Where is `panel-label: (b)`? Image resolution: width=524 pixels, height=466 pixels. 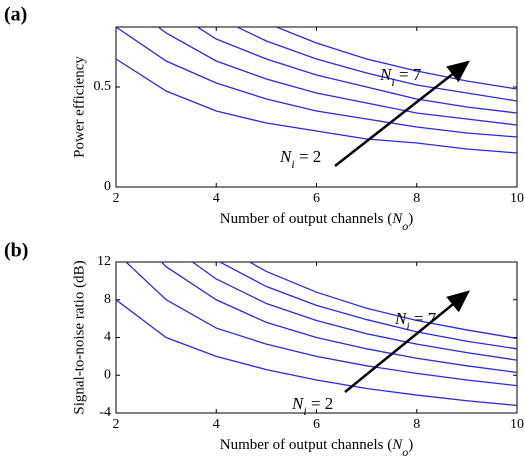
panel-label: (b) is located at coordinates (16, 251).